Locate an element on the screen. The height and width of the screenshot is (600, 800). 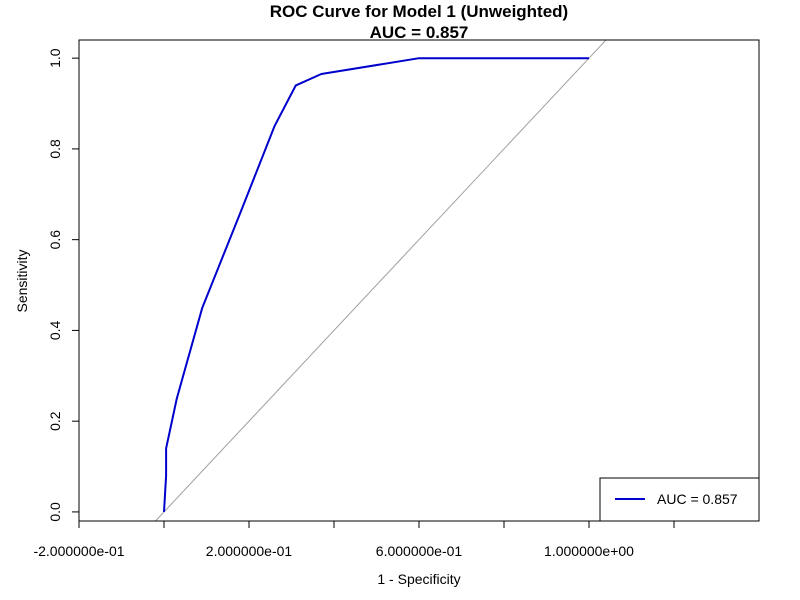
chart-title: ROC Curve for Model 1 (Unweighted) is located at coordinates (419, 11).